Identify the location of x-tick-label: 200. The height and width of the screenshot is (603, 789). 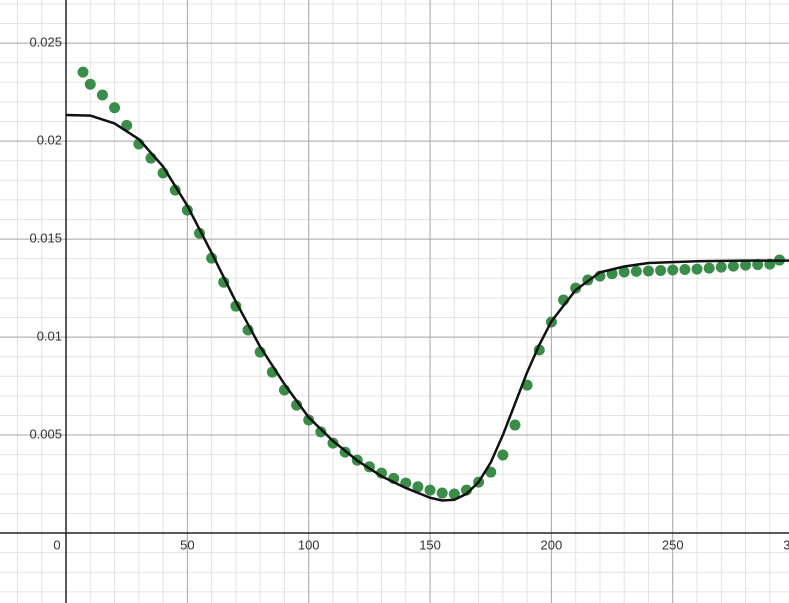
(552, 544).